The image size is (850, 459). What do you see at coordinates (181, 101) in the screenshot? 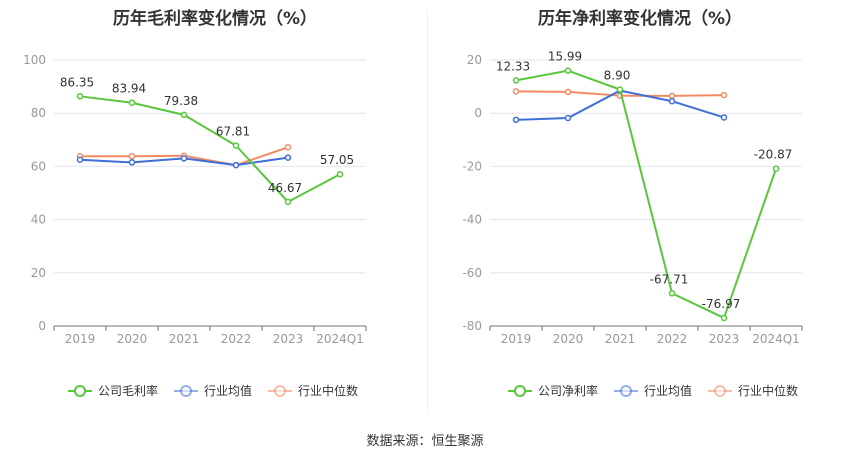
I see `data-label: 79.38` at bounding box center [181, 101].